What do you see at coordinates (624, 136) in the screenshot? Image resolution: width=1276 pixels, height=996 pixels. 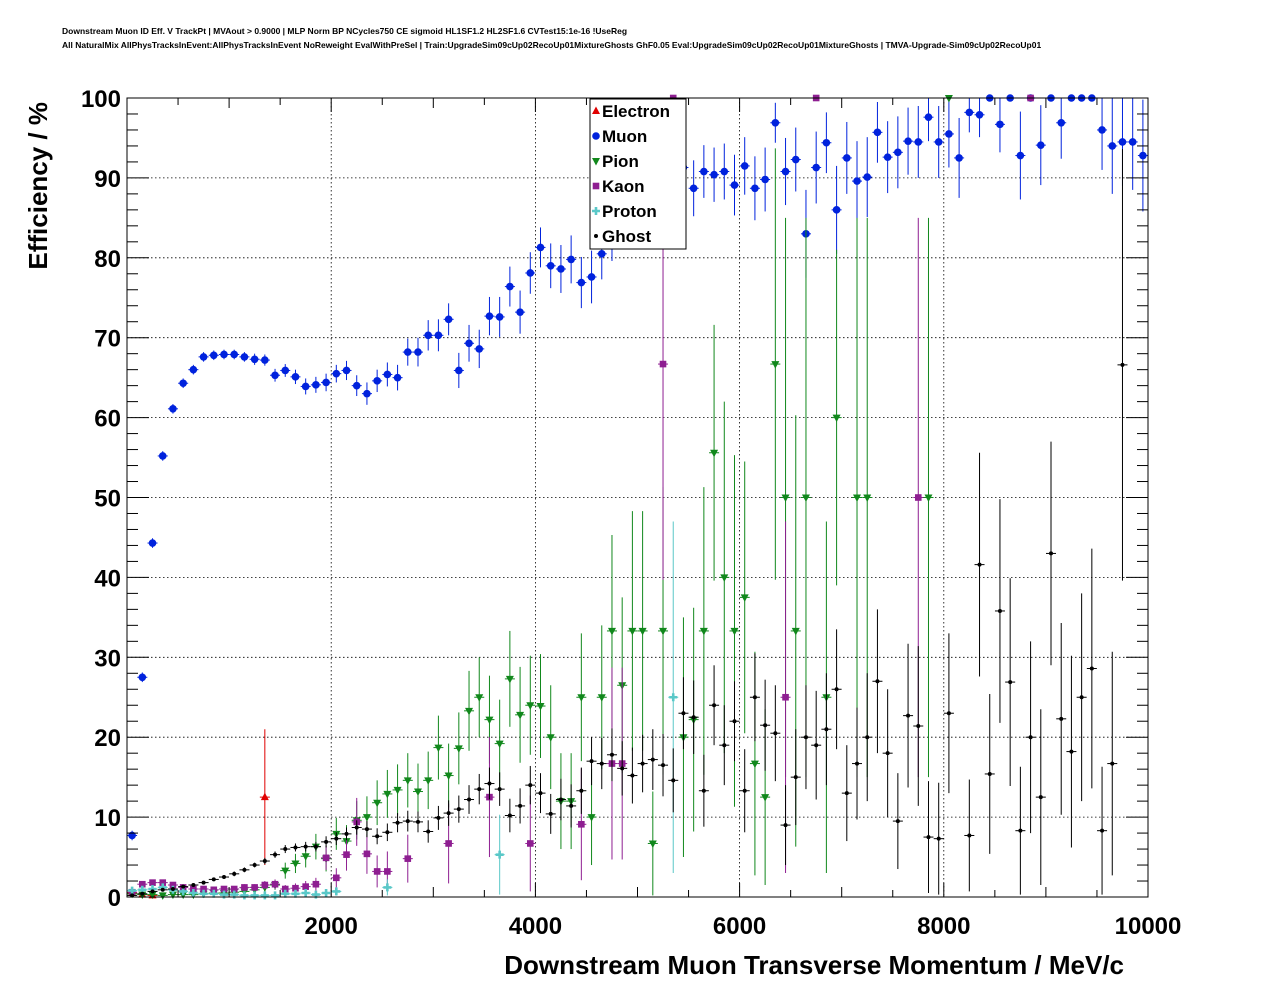 I see `legend-label-muon: Muon` at bounding box center [624, 136].